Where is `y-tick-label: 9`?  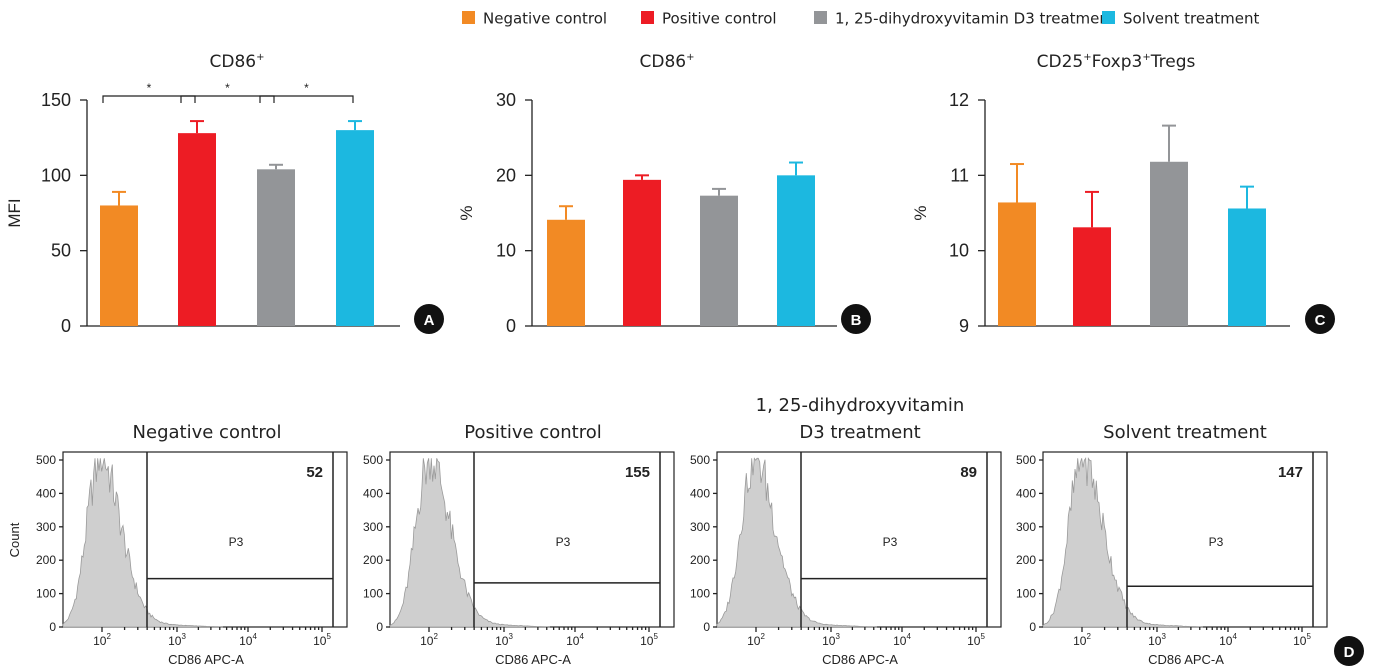 y-tick-label: 9 is located at coordinates (964, 326).